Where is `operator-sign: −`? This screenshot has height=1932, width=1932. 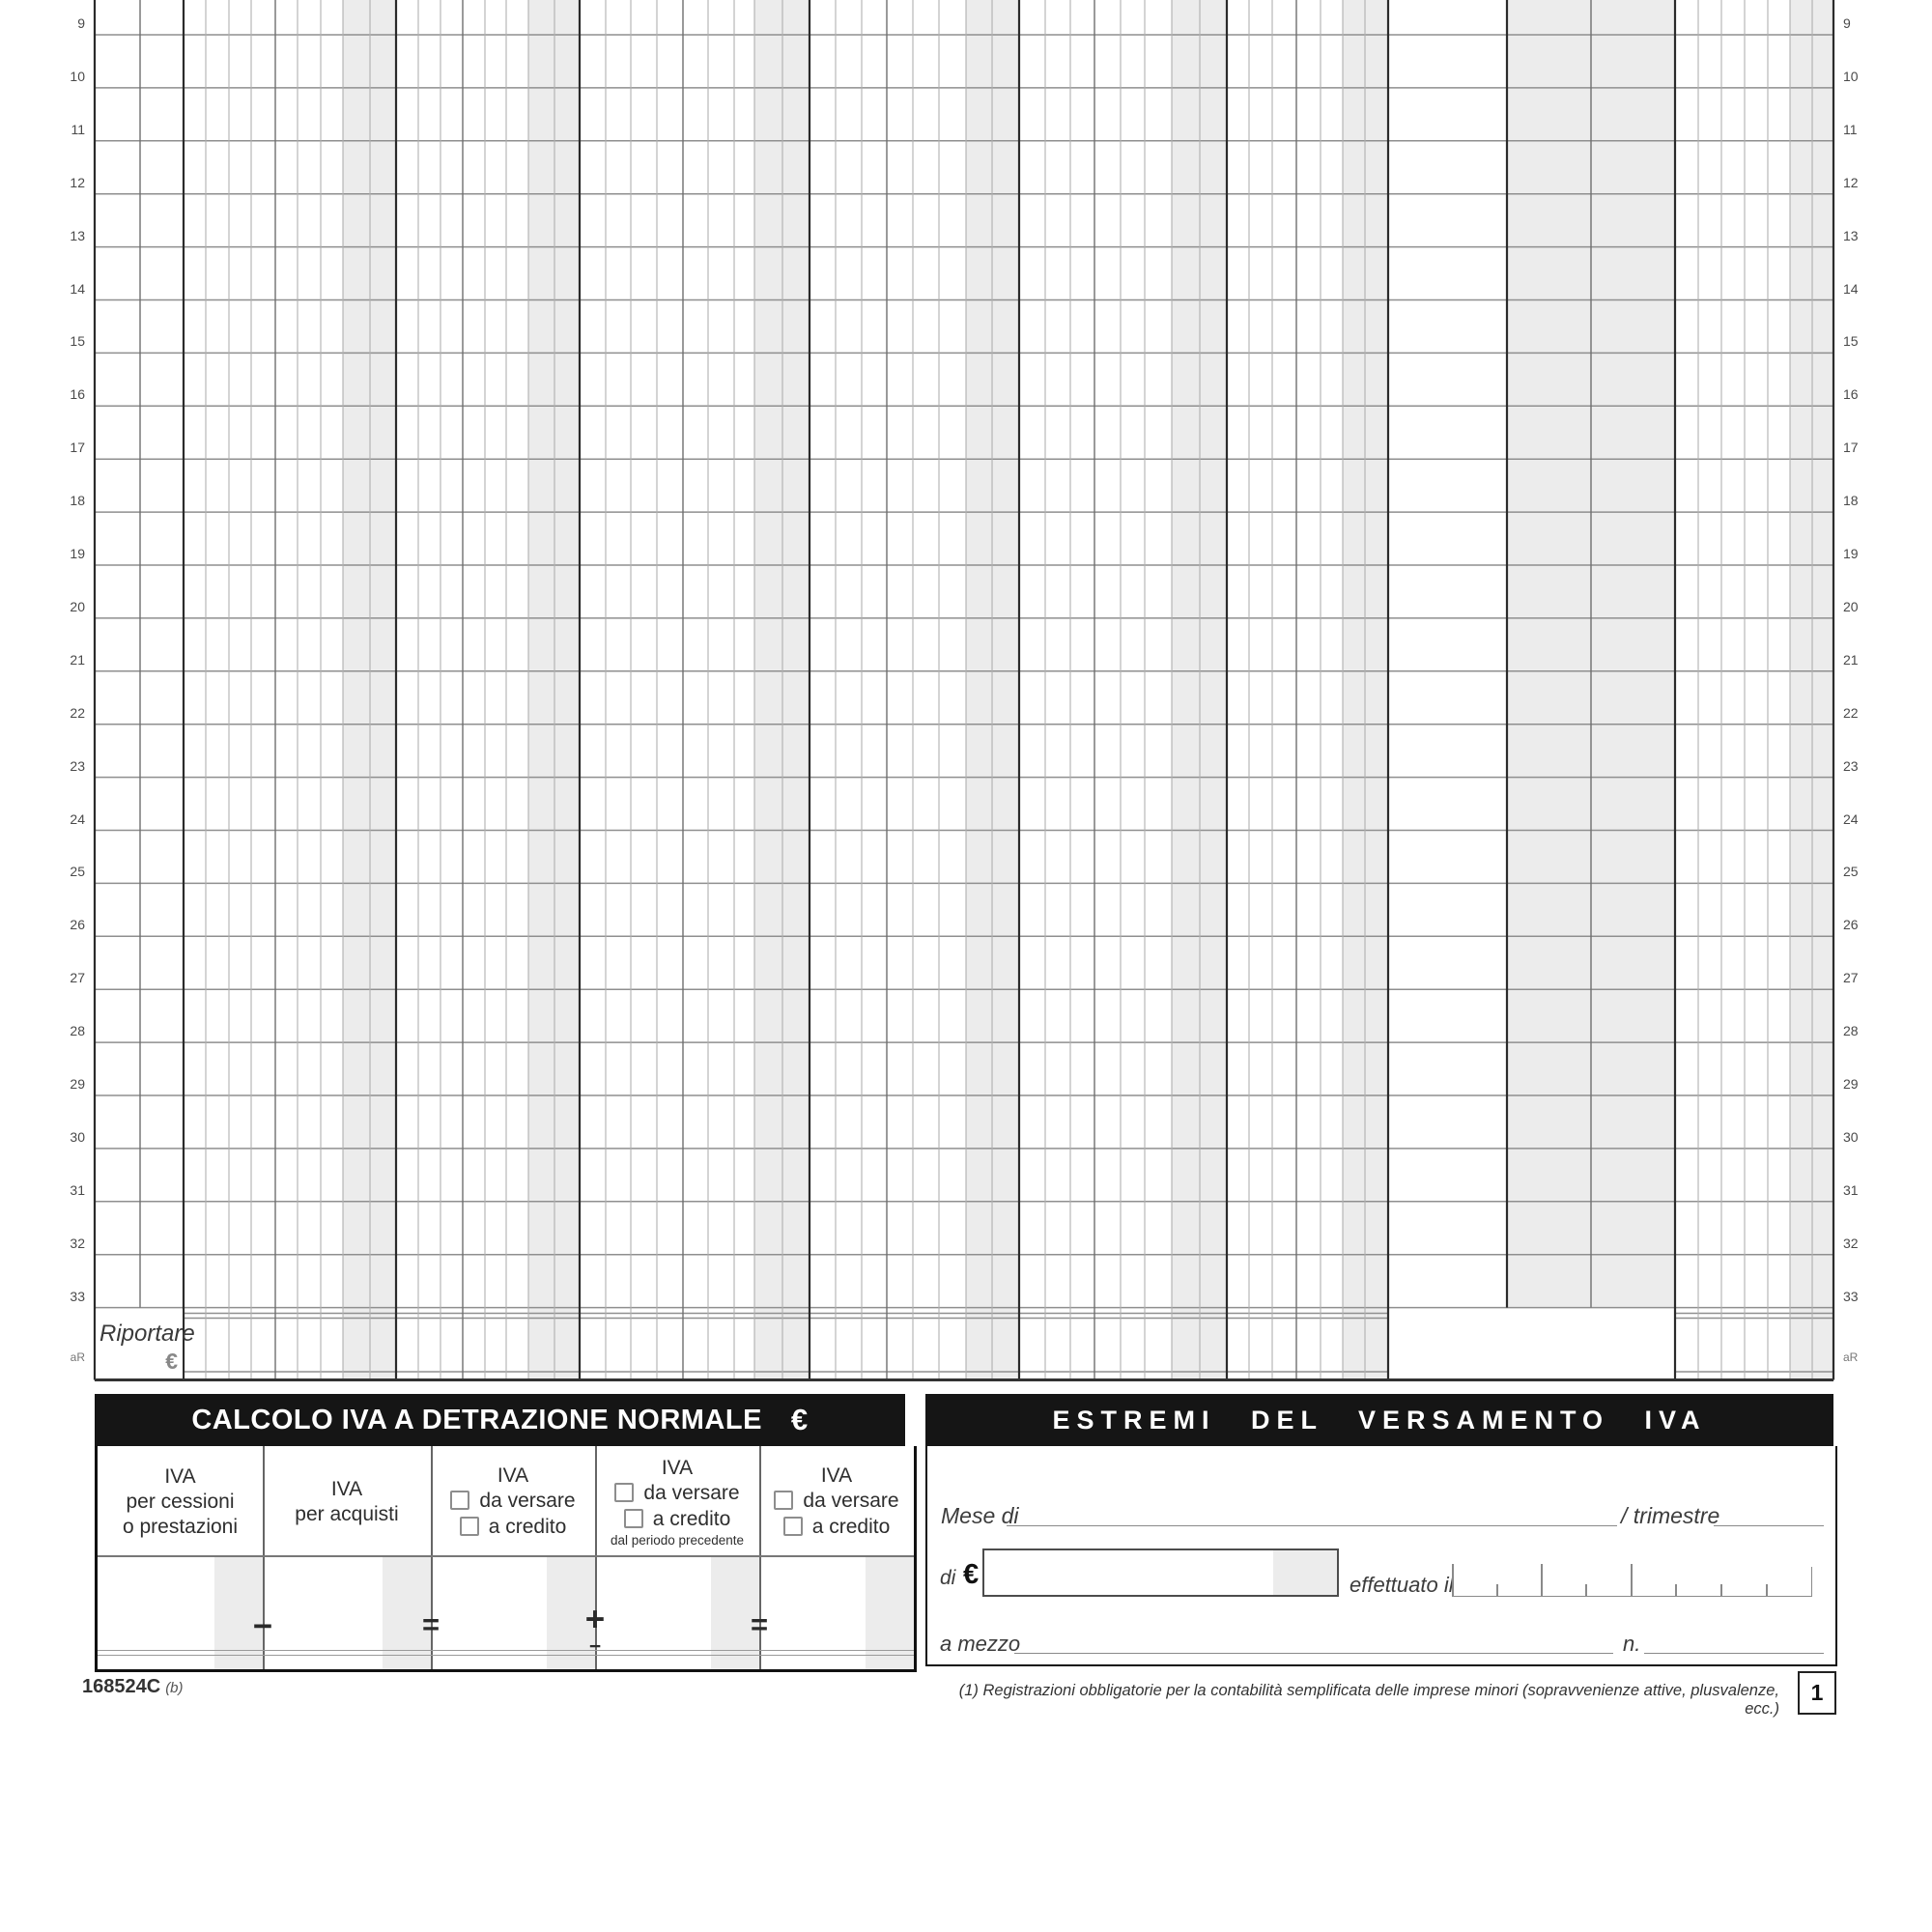 operator-sign: − is located at coordinates (262, 1626).